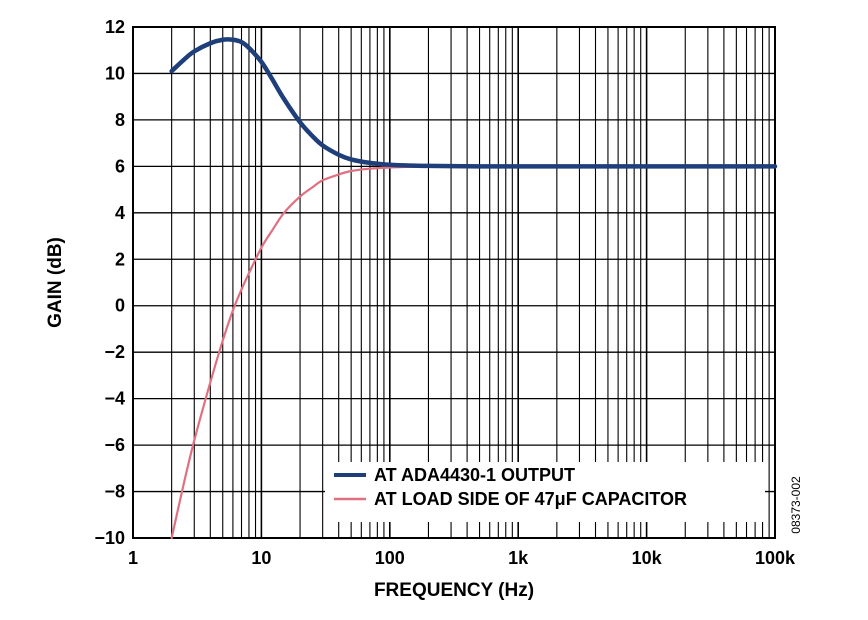 The height and width of the screenshot is (620, 868). Describe the element at coordinates (115, 73) in the screenshot. I see `y-tick-label: 10` at that location.